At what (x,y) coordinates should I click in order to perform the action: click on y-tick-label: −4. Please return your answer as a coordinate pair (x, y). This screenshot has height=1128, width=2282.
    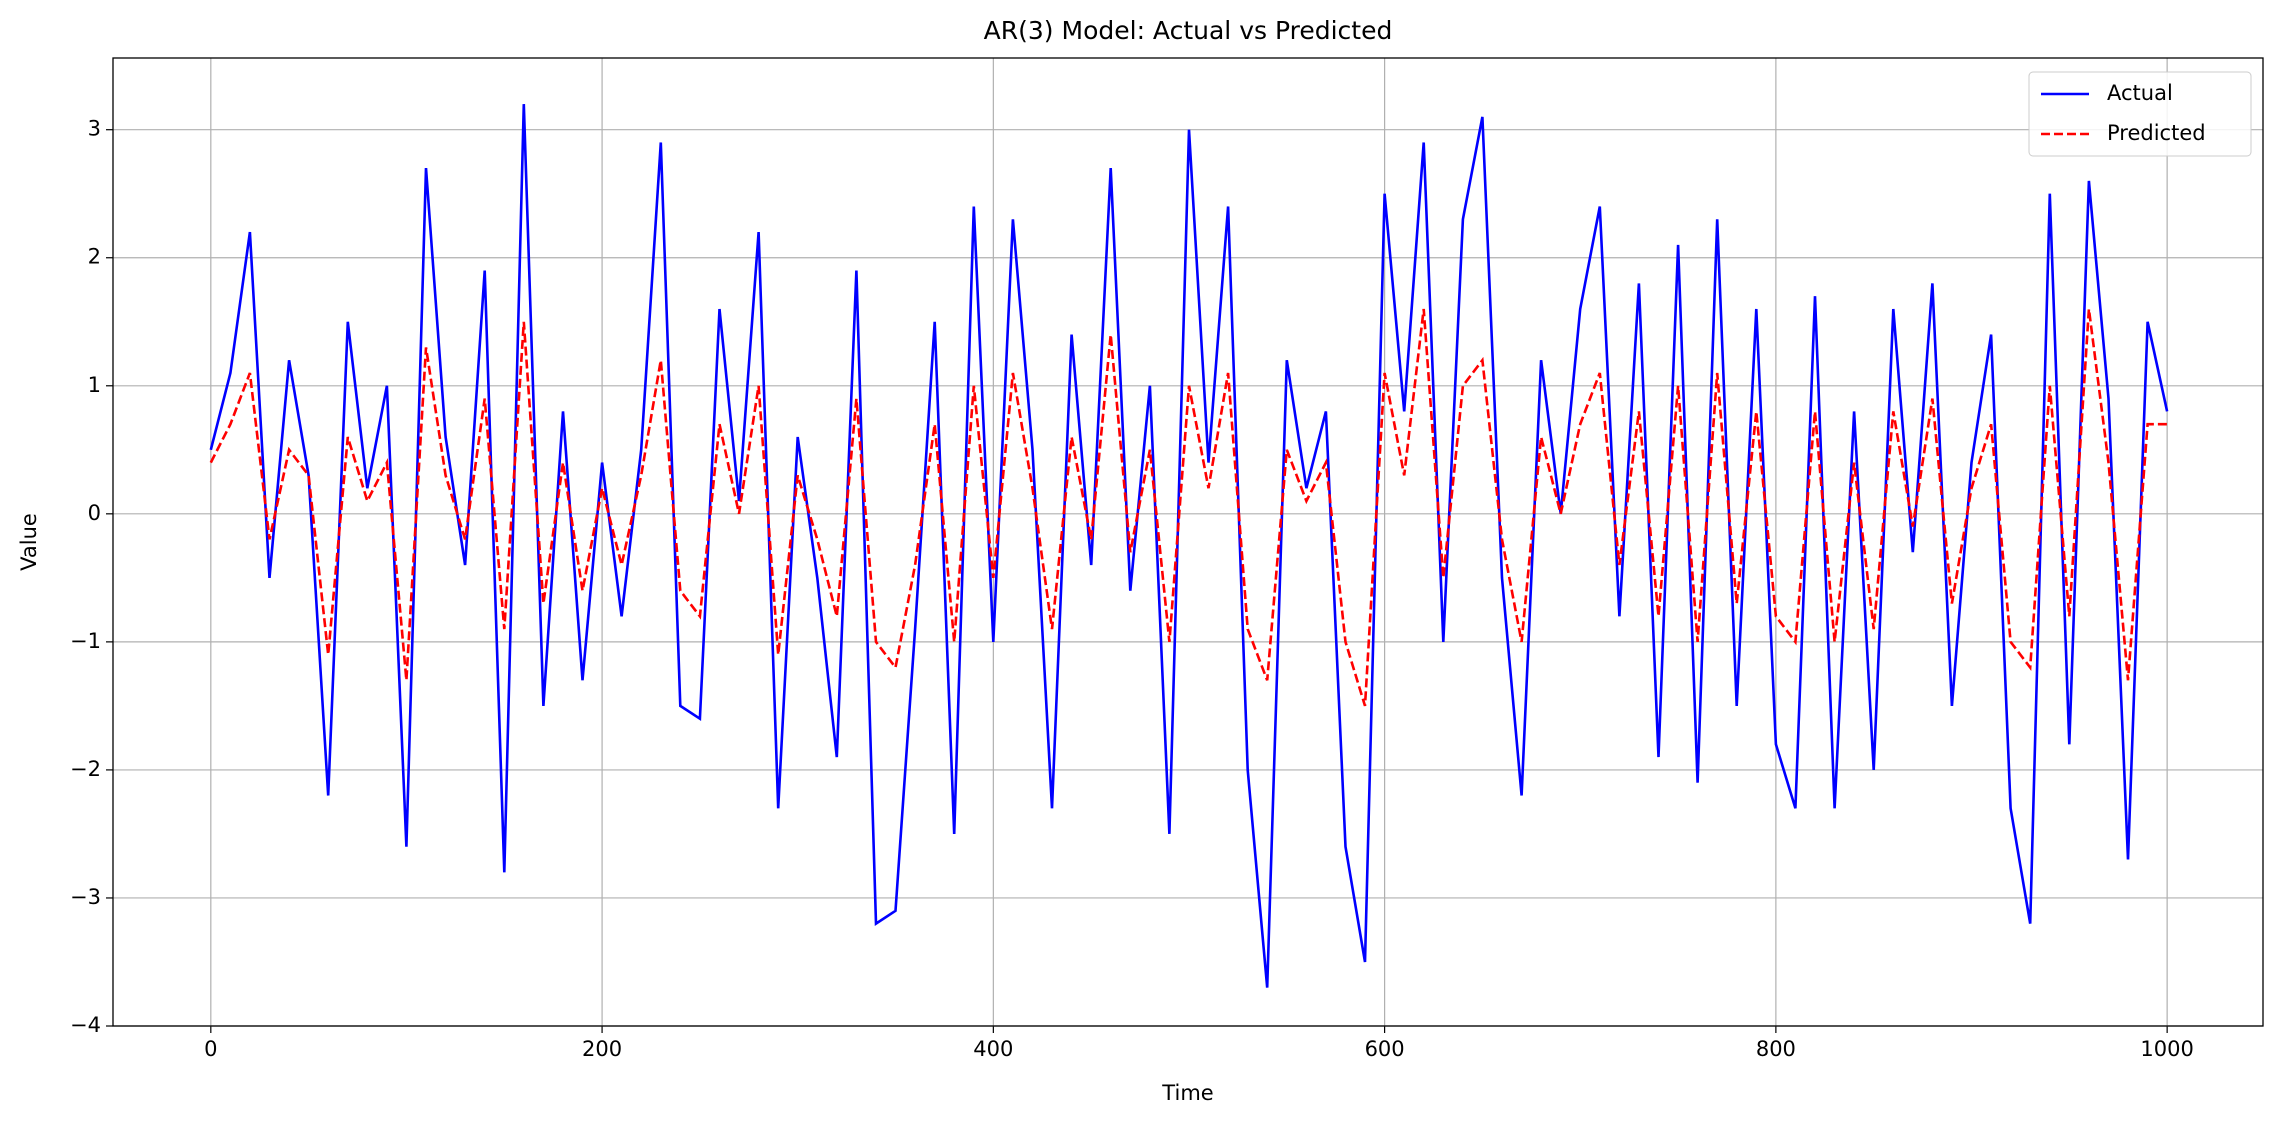
    Looking at the image, I should click on (85, 1025).